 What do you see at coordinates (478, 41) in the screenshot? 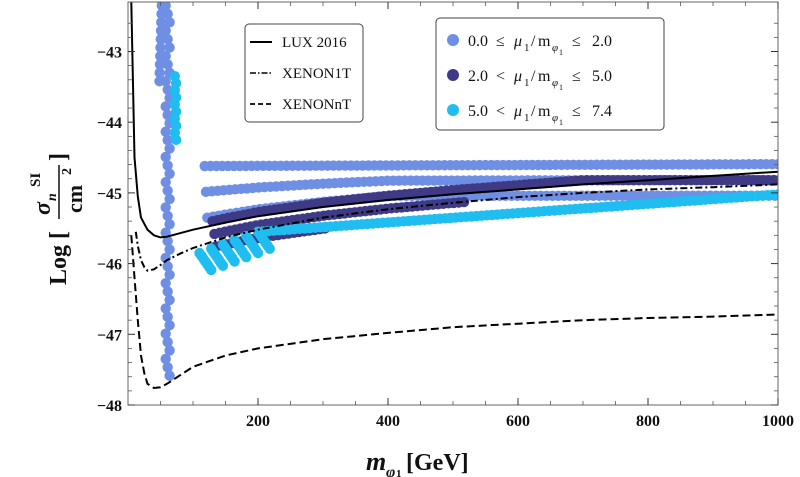
I see `svg-text: 0.0` at bounding box center [478, 41].